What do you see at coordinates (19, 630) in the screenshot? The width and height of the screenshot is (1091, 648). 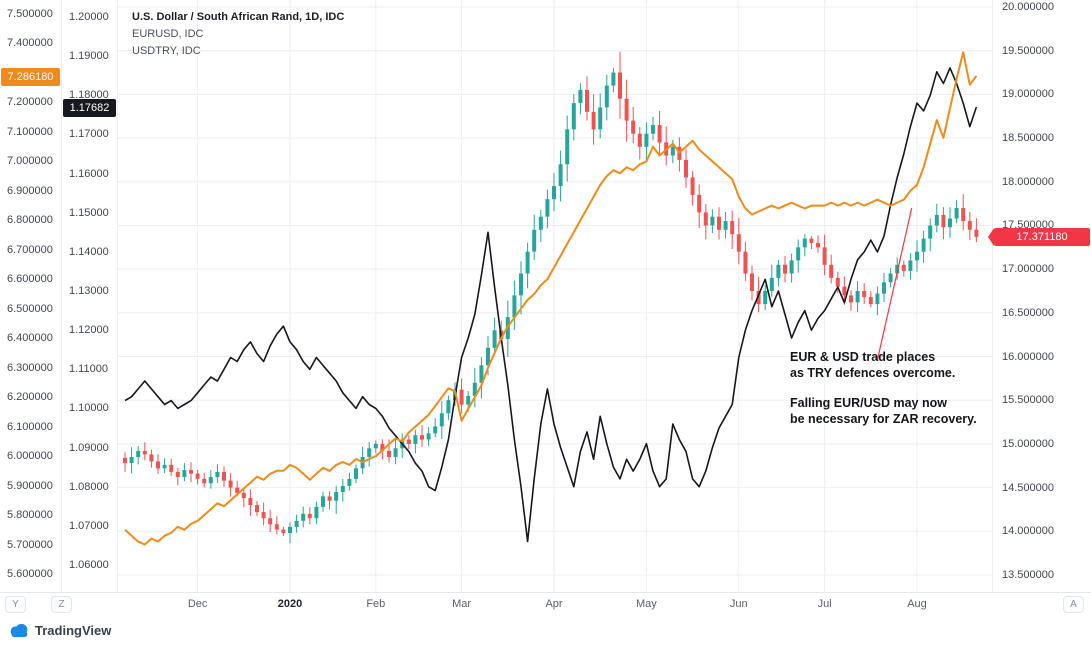 I see `tradingview-cloud-icon` at bounding box center [19, 630].